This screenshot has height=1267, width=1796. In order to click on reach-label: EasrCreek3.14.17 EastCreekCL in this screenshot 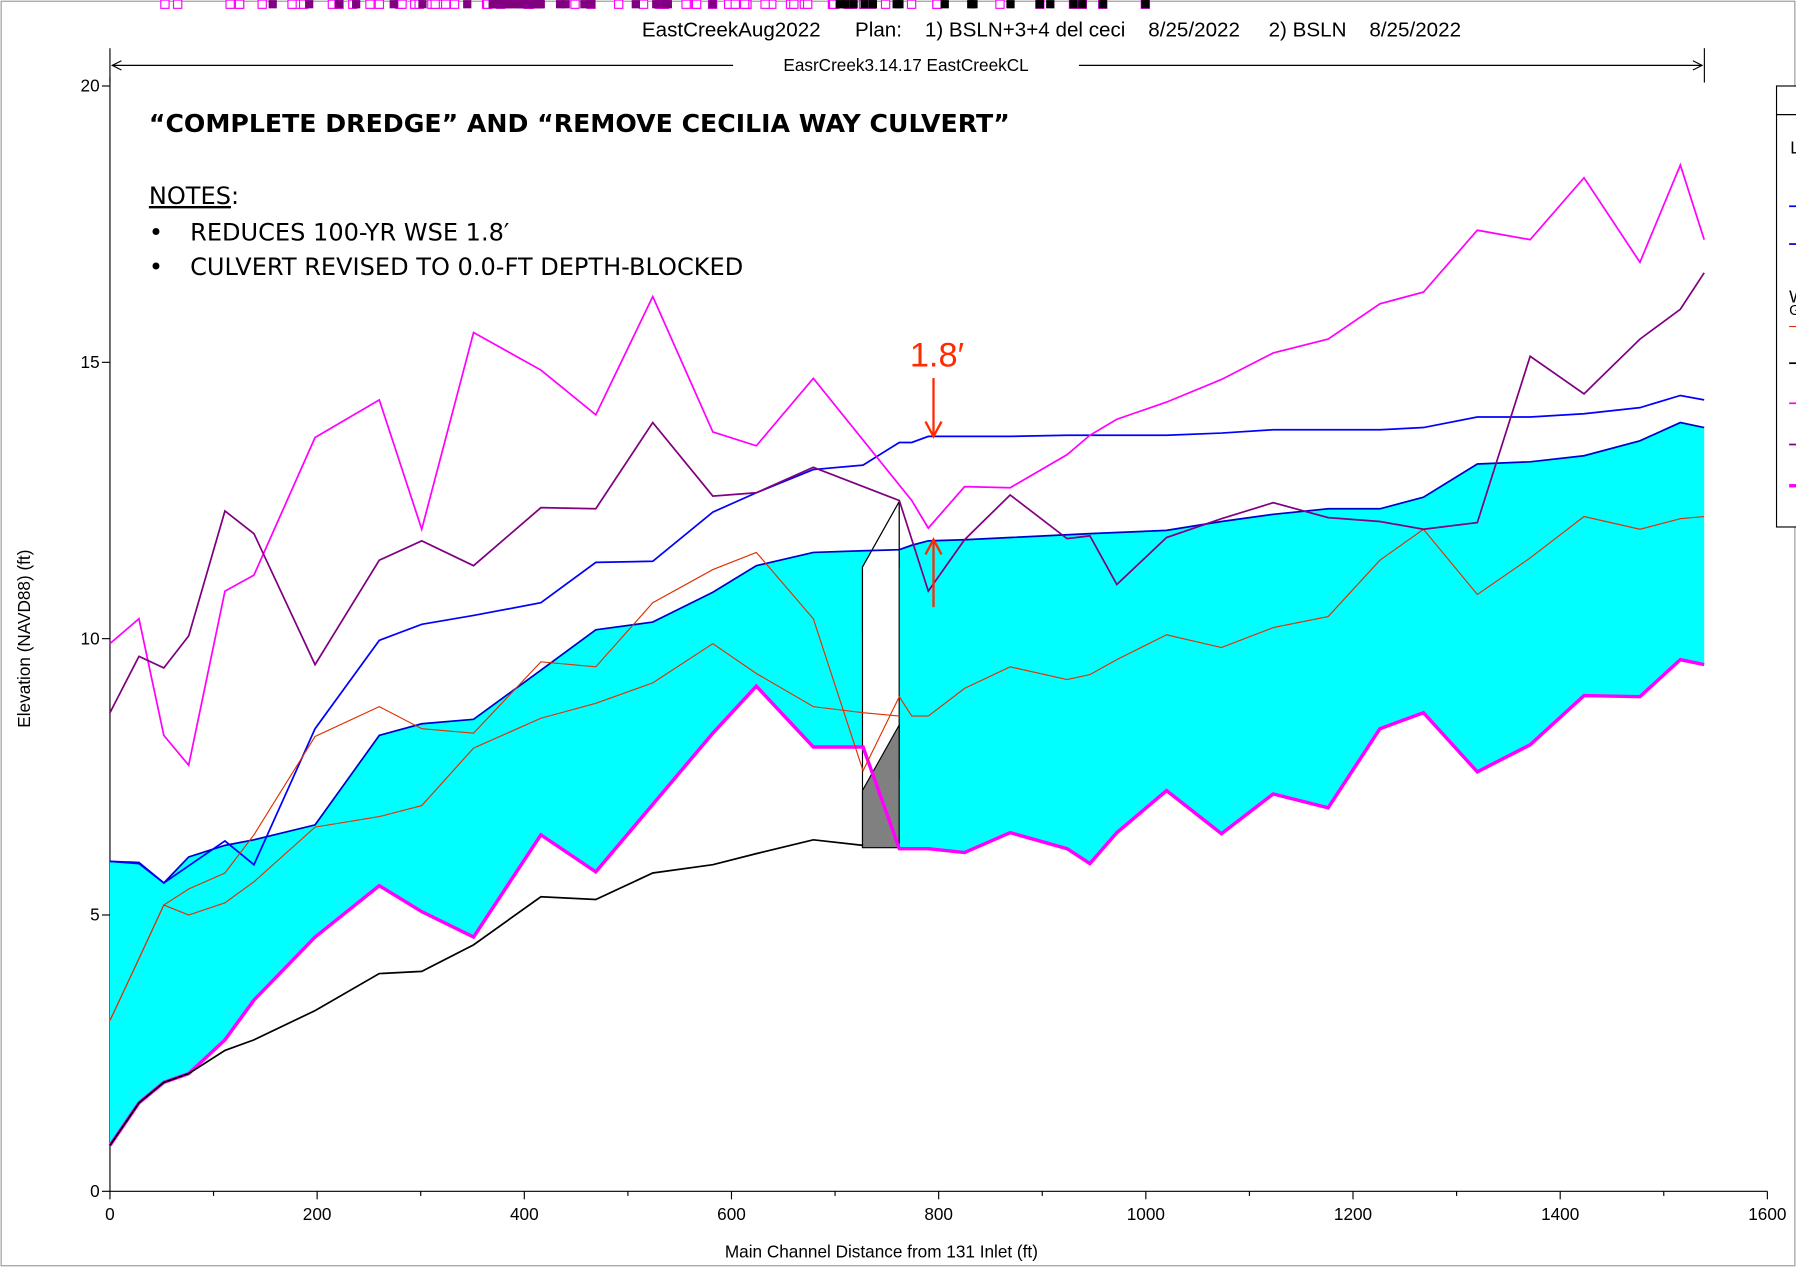, I will do `click(905, 65)`.